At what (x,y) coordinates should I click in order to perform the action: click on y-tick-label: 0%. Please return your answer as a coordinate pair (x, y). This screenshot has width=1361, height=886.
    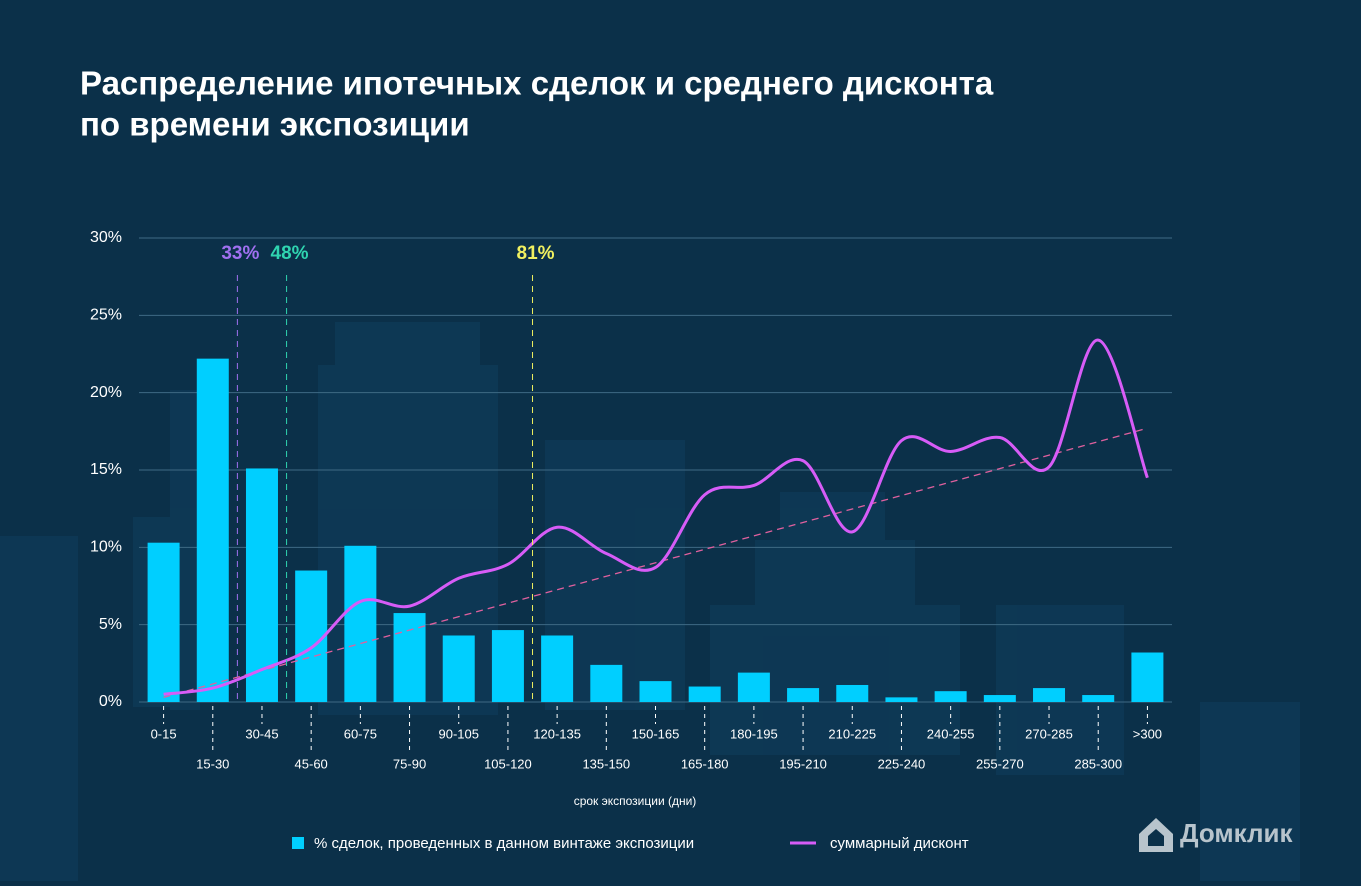
    Looking at the image, I should click on (110, 701).